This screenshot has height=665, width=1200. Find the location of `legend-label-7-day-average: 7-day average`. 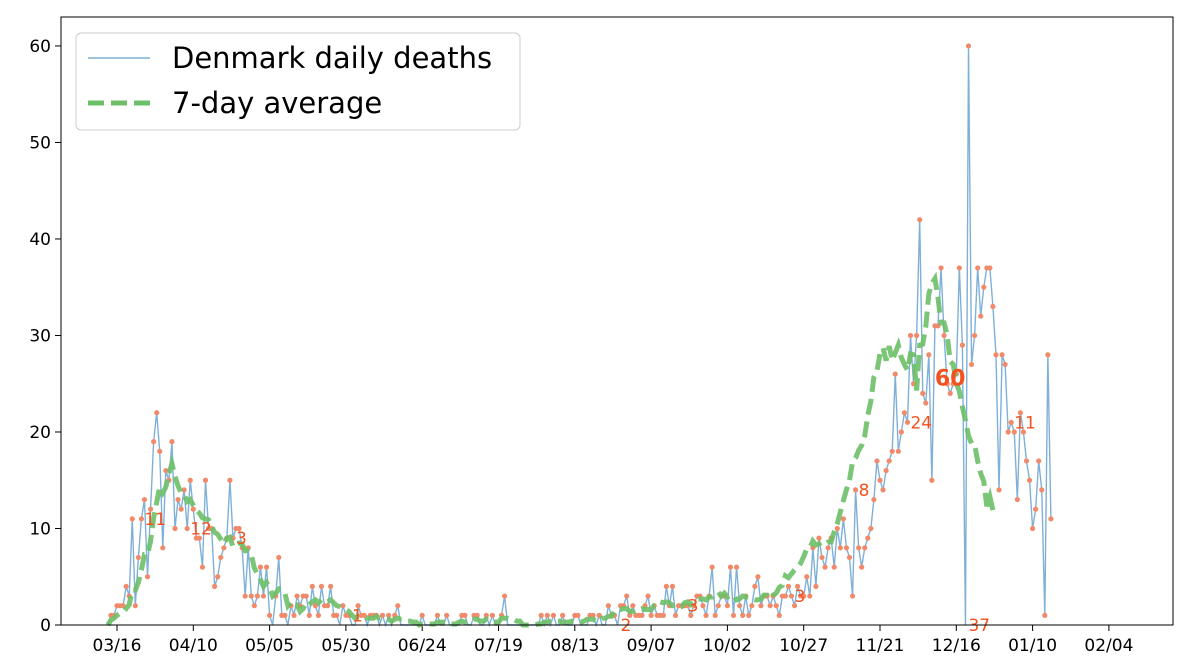

legend-label-7-day-average: 7-day average is located at coordinates (277, 103).